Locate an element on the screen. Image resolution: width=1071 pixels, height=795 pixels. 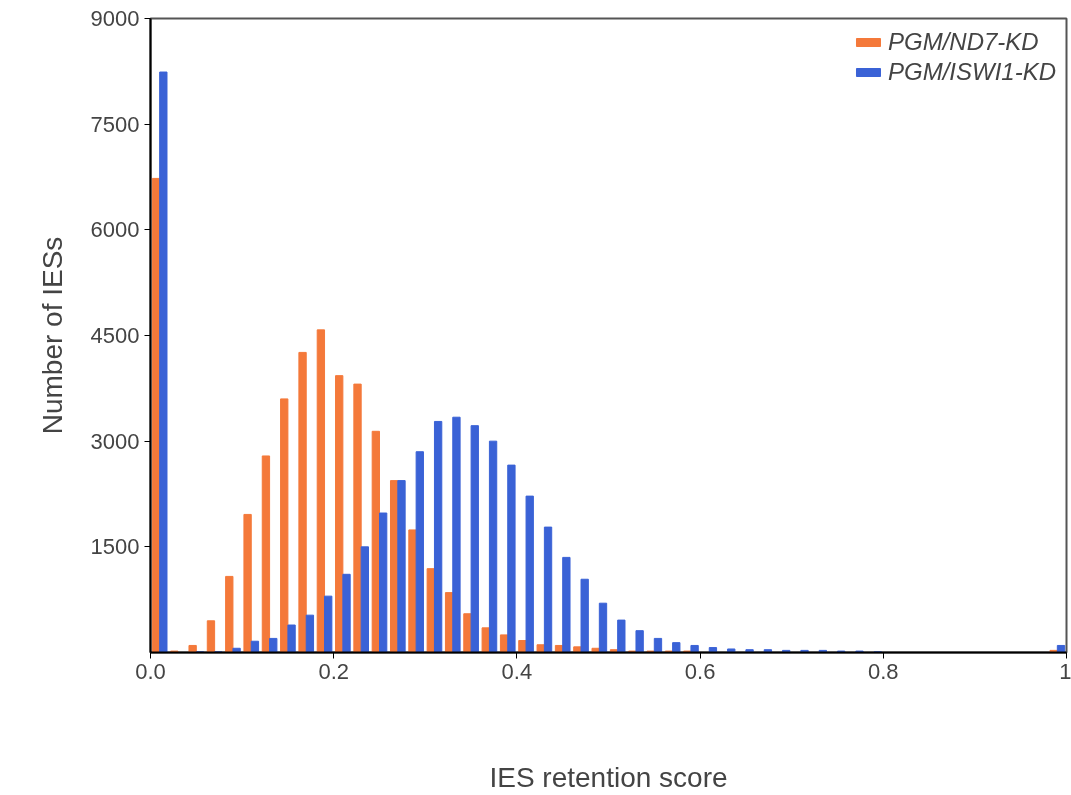
y-tick-label: 3000 is located at coordinates (115, 441).